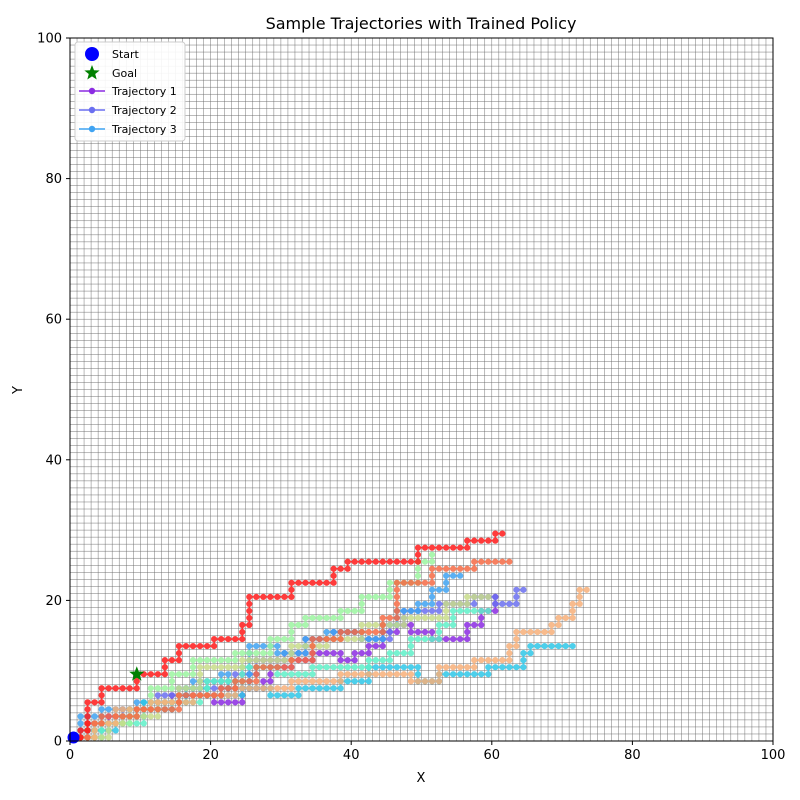 This screenshot has width=800, height=800. Describe the element at coordinates (421, 23) in the screenshot. I see `chart-title: Sample Trajectories with Trained Policy` at that location.